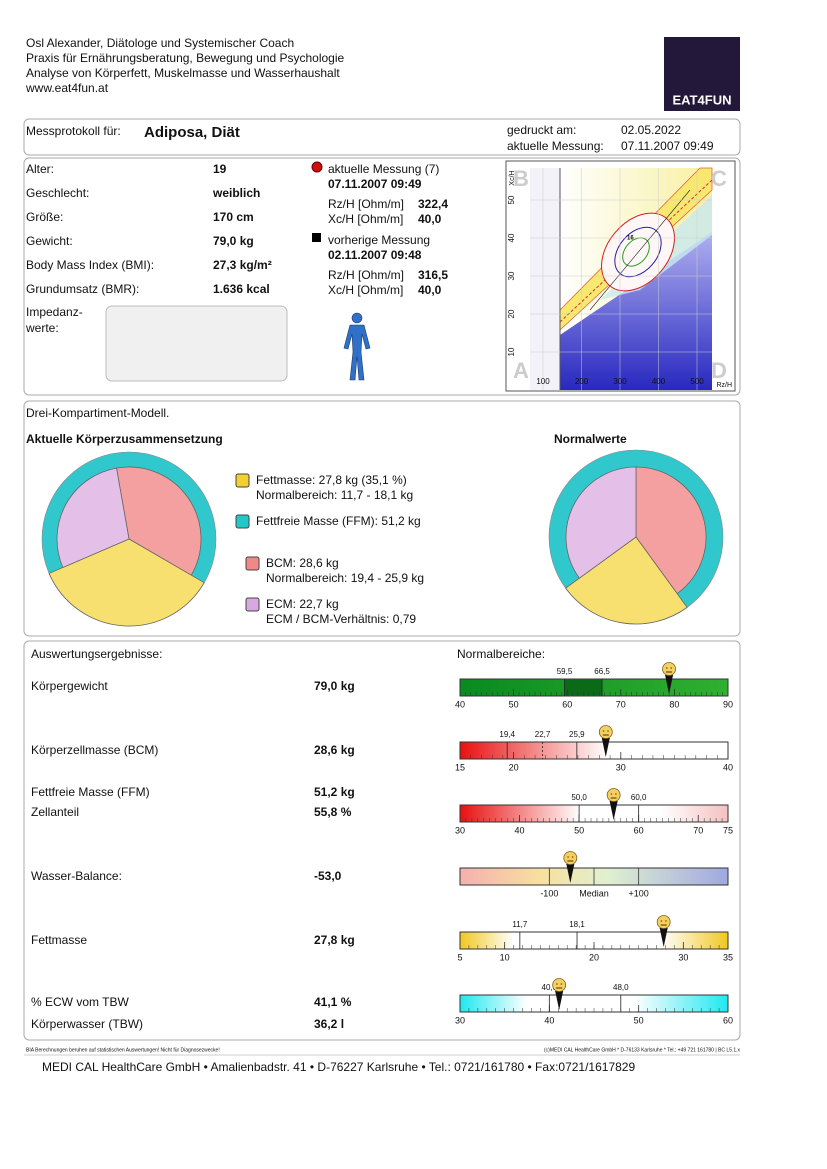 The image size is (827, 1169). I want to click on tick-label: 50, so click(579, 830).